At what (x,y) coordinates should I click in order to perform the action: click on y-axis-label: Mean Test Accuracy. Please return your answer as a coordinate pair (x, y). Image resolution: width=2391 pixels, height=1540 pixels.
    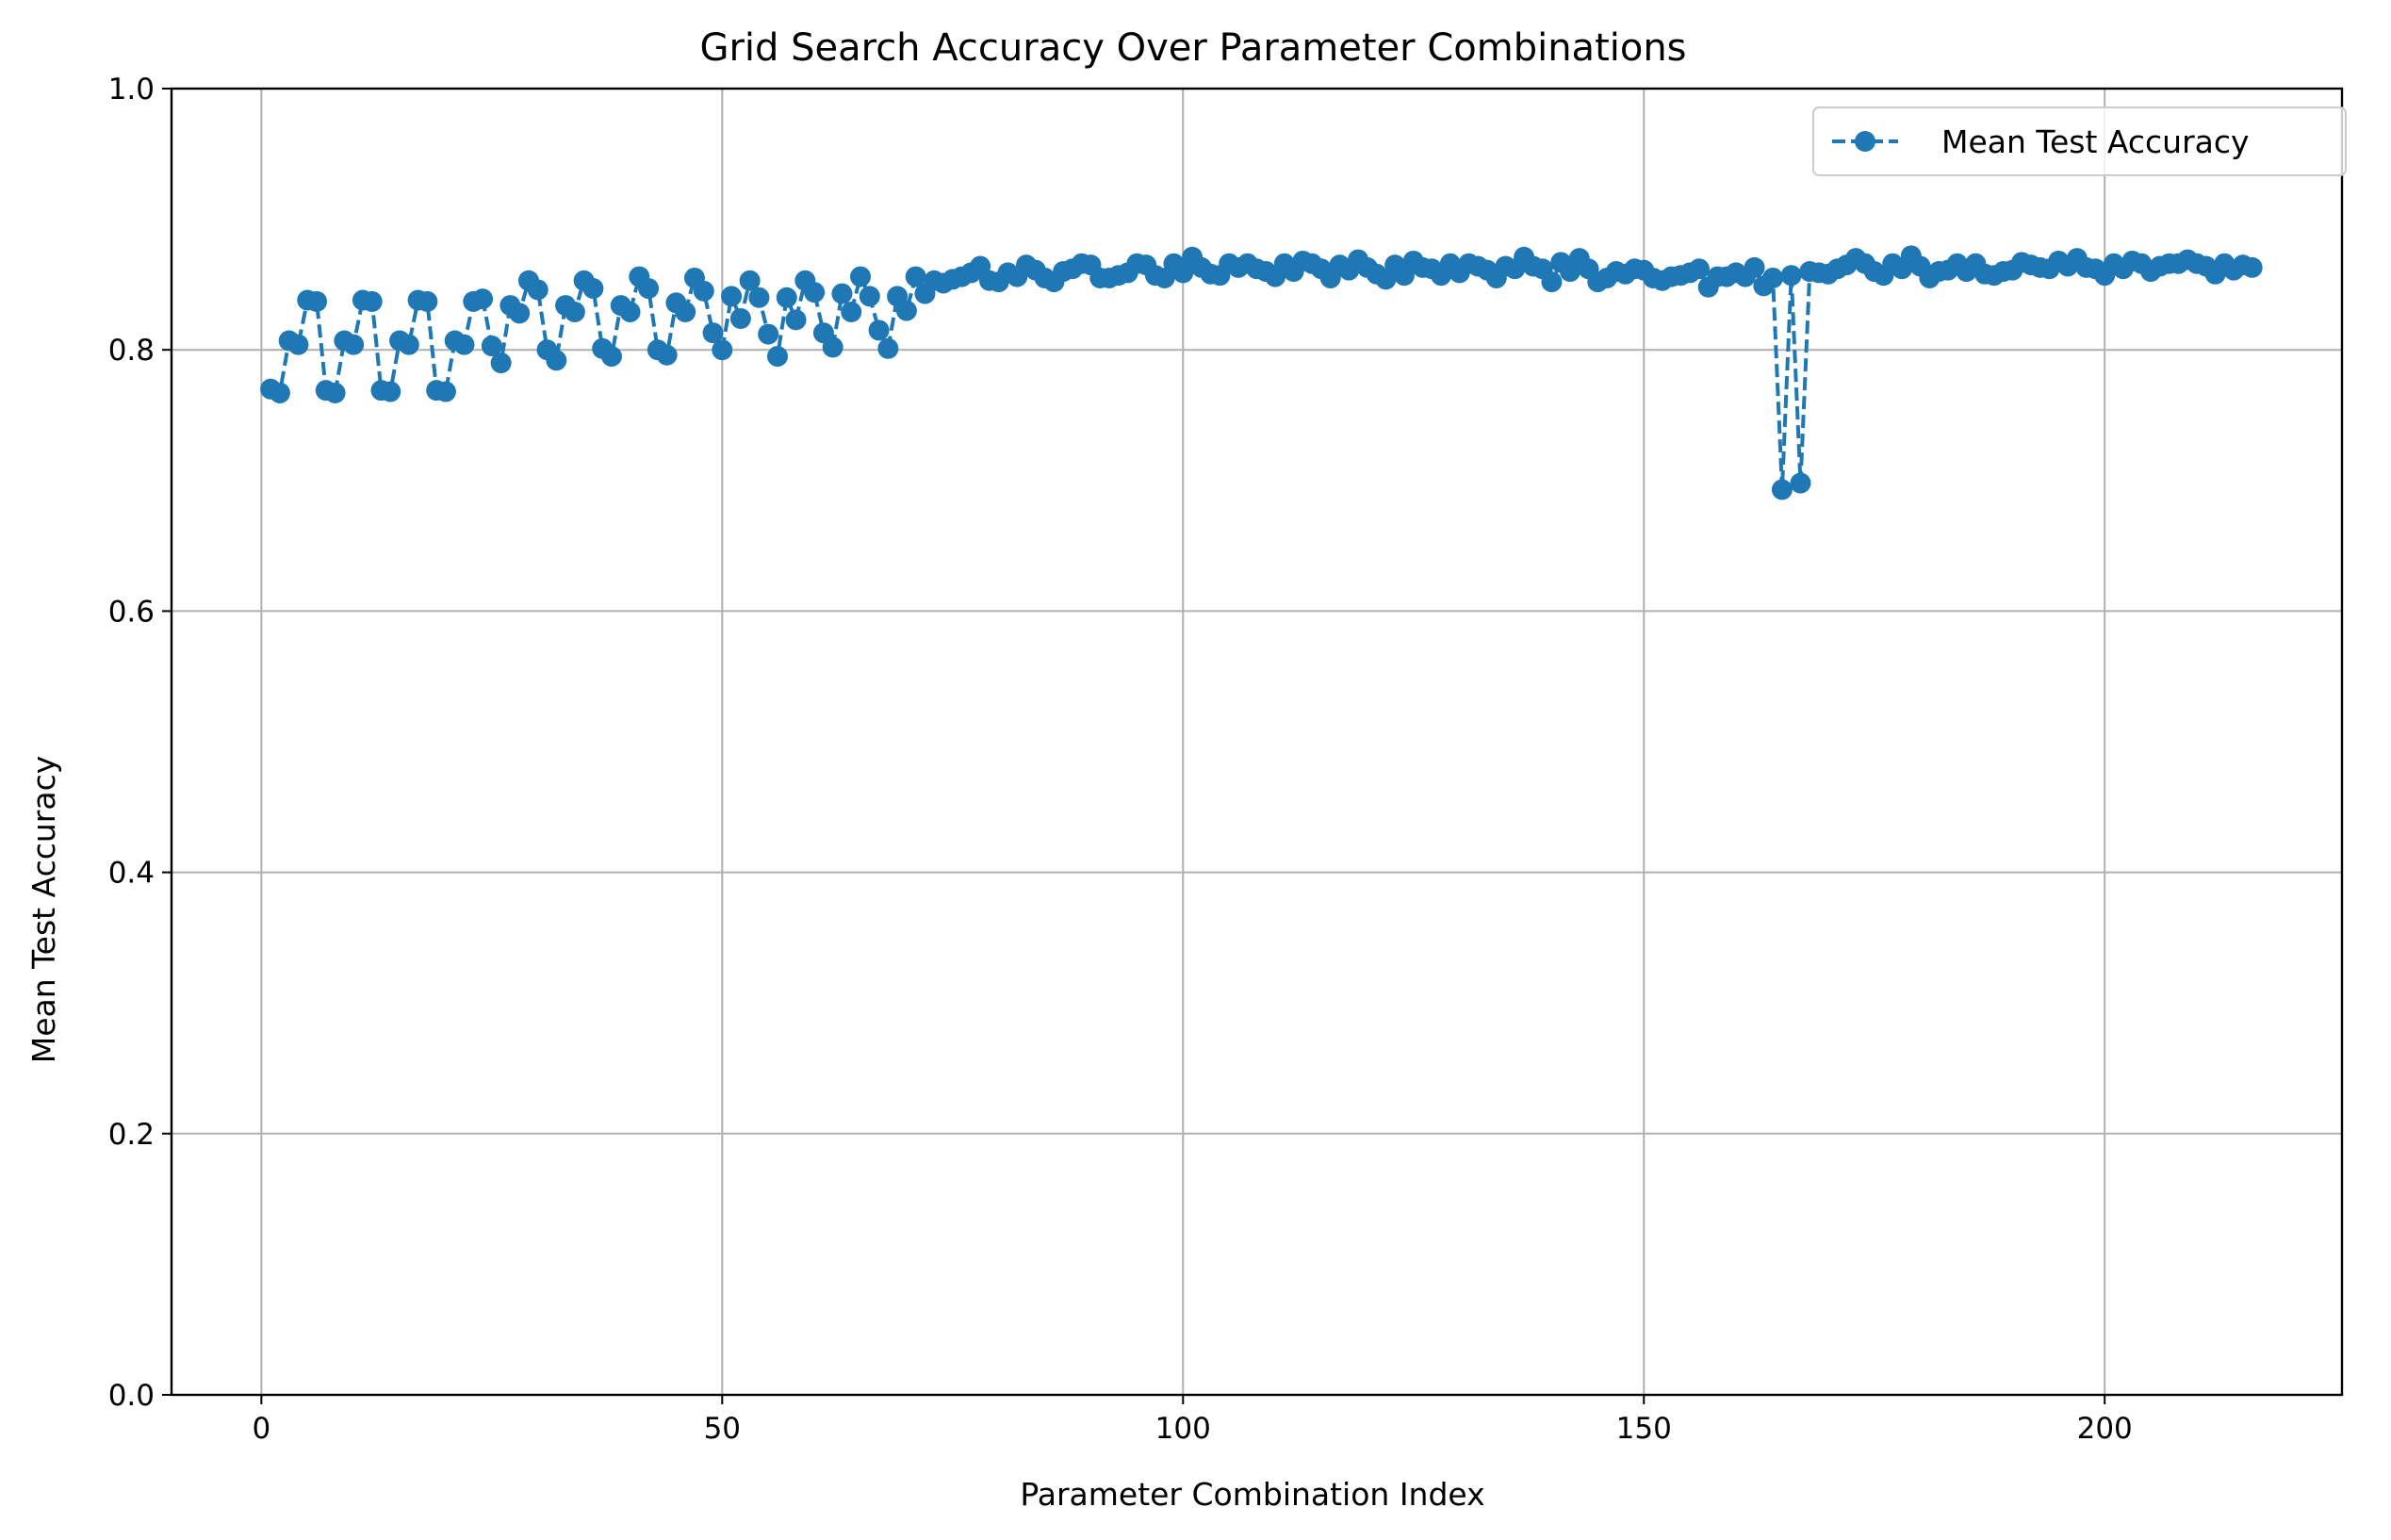
    Looking at the image, I should click on (43, 910).